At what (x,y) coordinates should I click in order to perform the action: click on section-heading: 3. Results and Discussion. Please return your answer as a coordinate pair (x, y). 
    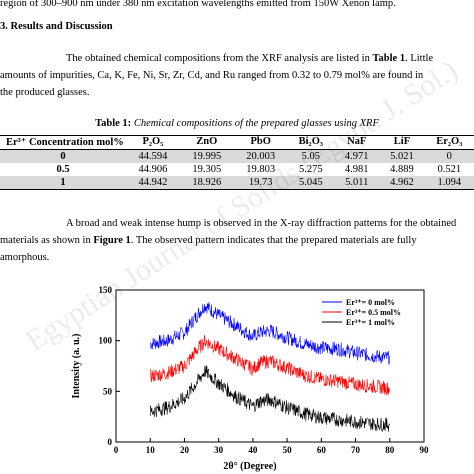
    Looking at the image, I should click on (56, 26).